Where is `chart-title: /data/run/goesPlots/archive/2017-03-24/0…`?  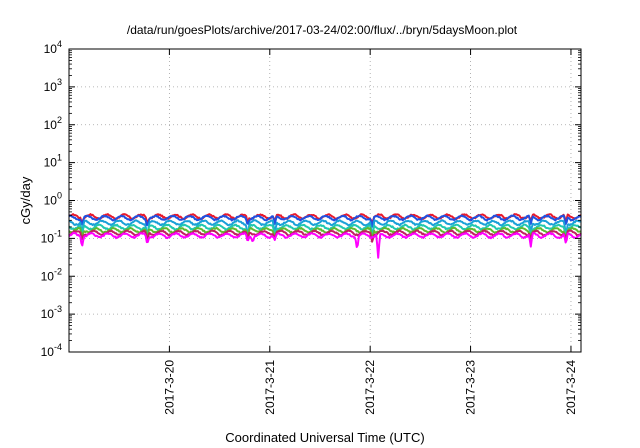
chart-title: /data/run/goesPlots/archive/2017-03-24/0… is located at coordinates (322, 30).